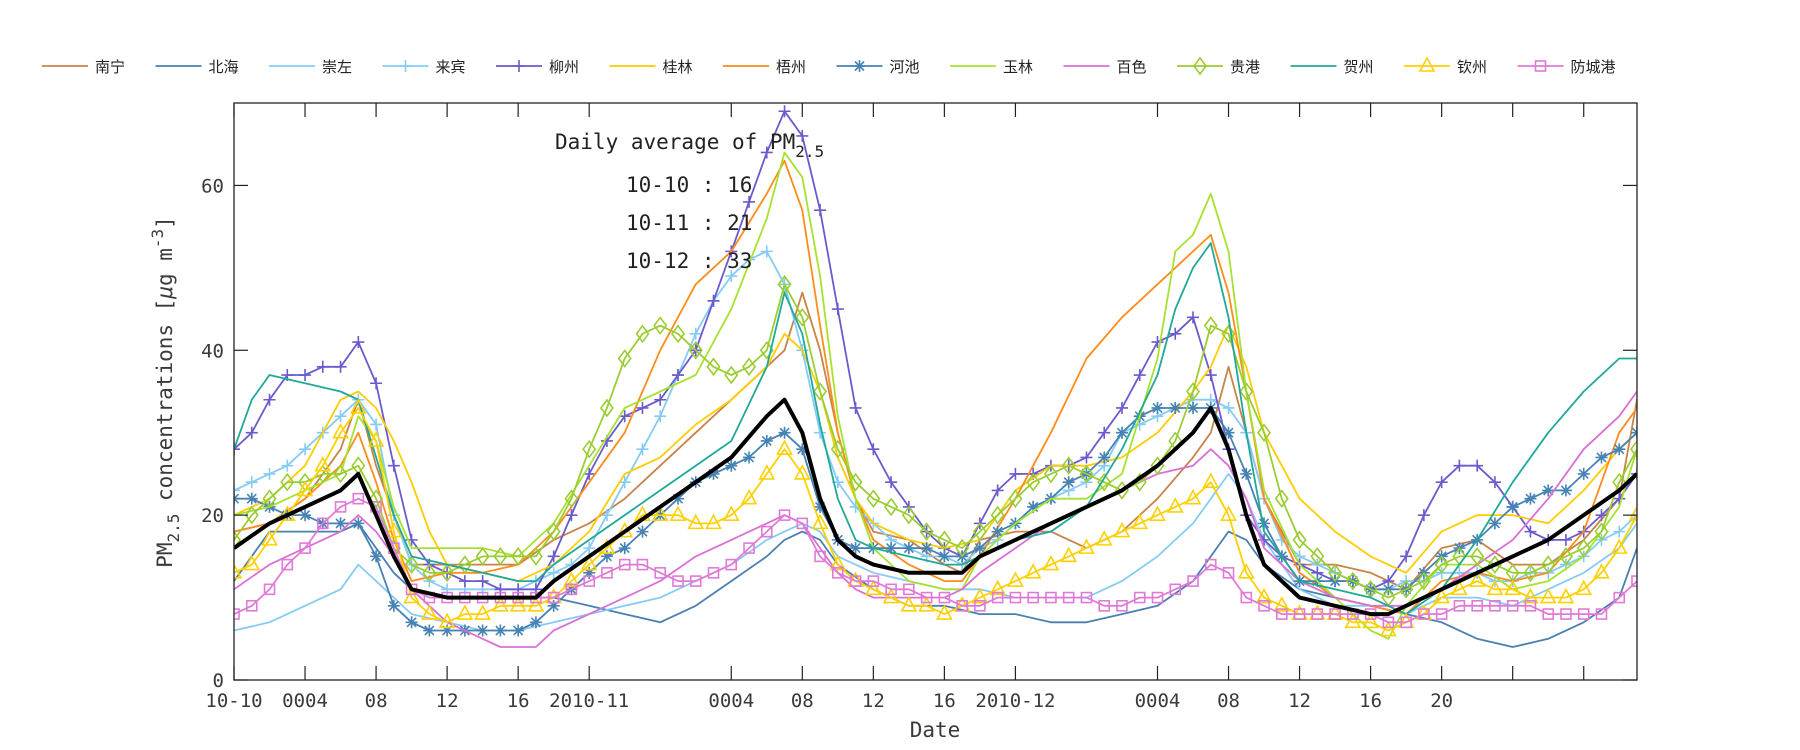 The image size is (1800, 750). Describe the element at coordinates (165, 392) in the screenshot. I see `y-axis-title: PM2.5 concentrations [μg m-3]` at that location.